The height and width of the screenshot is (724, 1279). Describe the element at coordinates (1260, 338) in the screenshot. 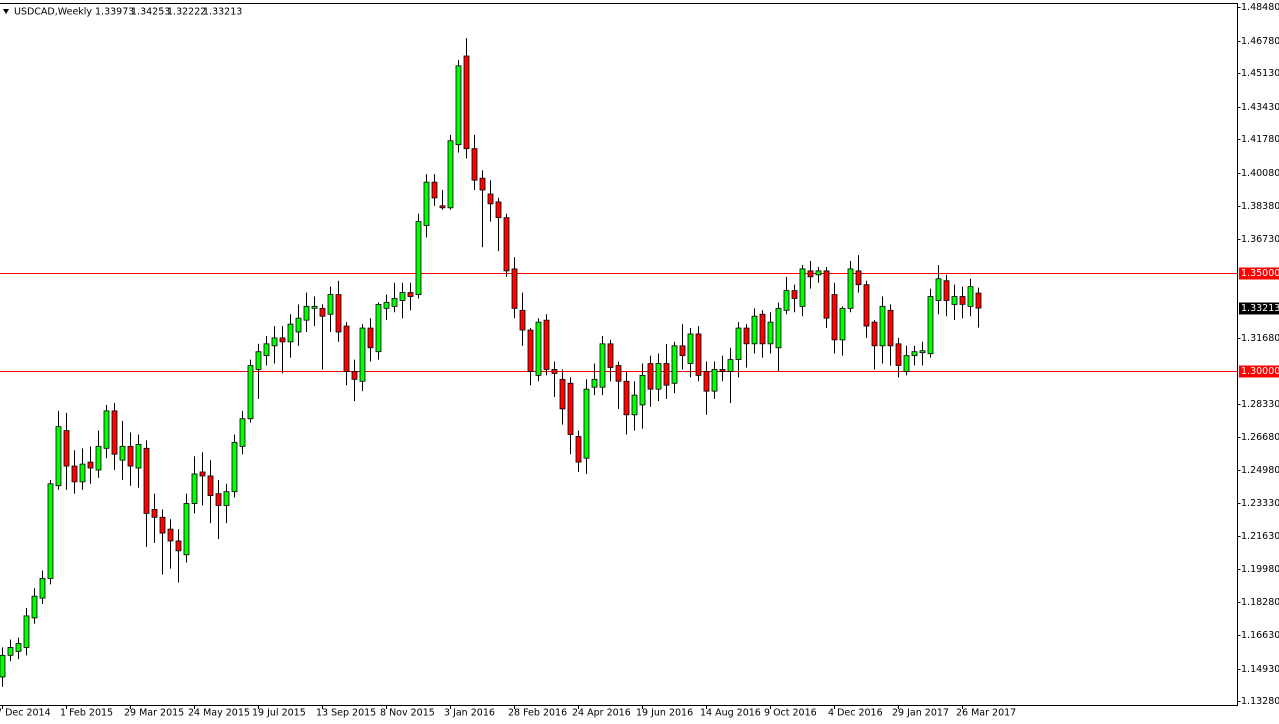

I see `y-tick-label: 1.31680` at that location.